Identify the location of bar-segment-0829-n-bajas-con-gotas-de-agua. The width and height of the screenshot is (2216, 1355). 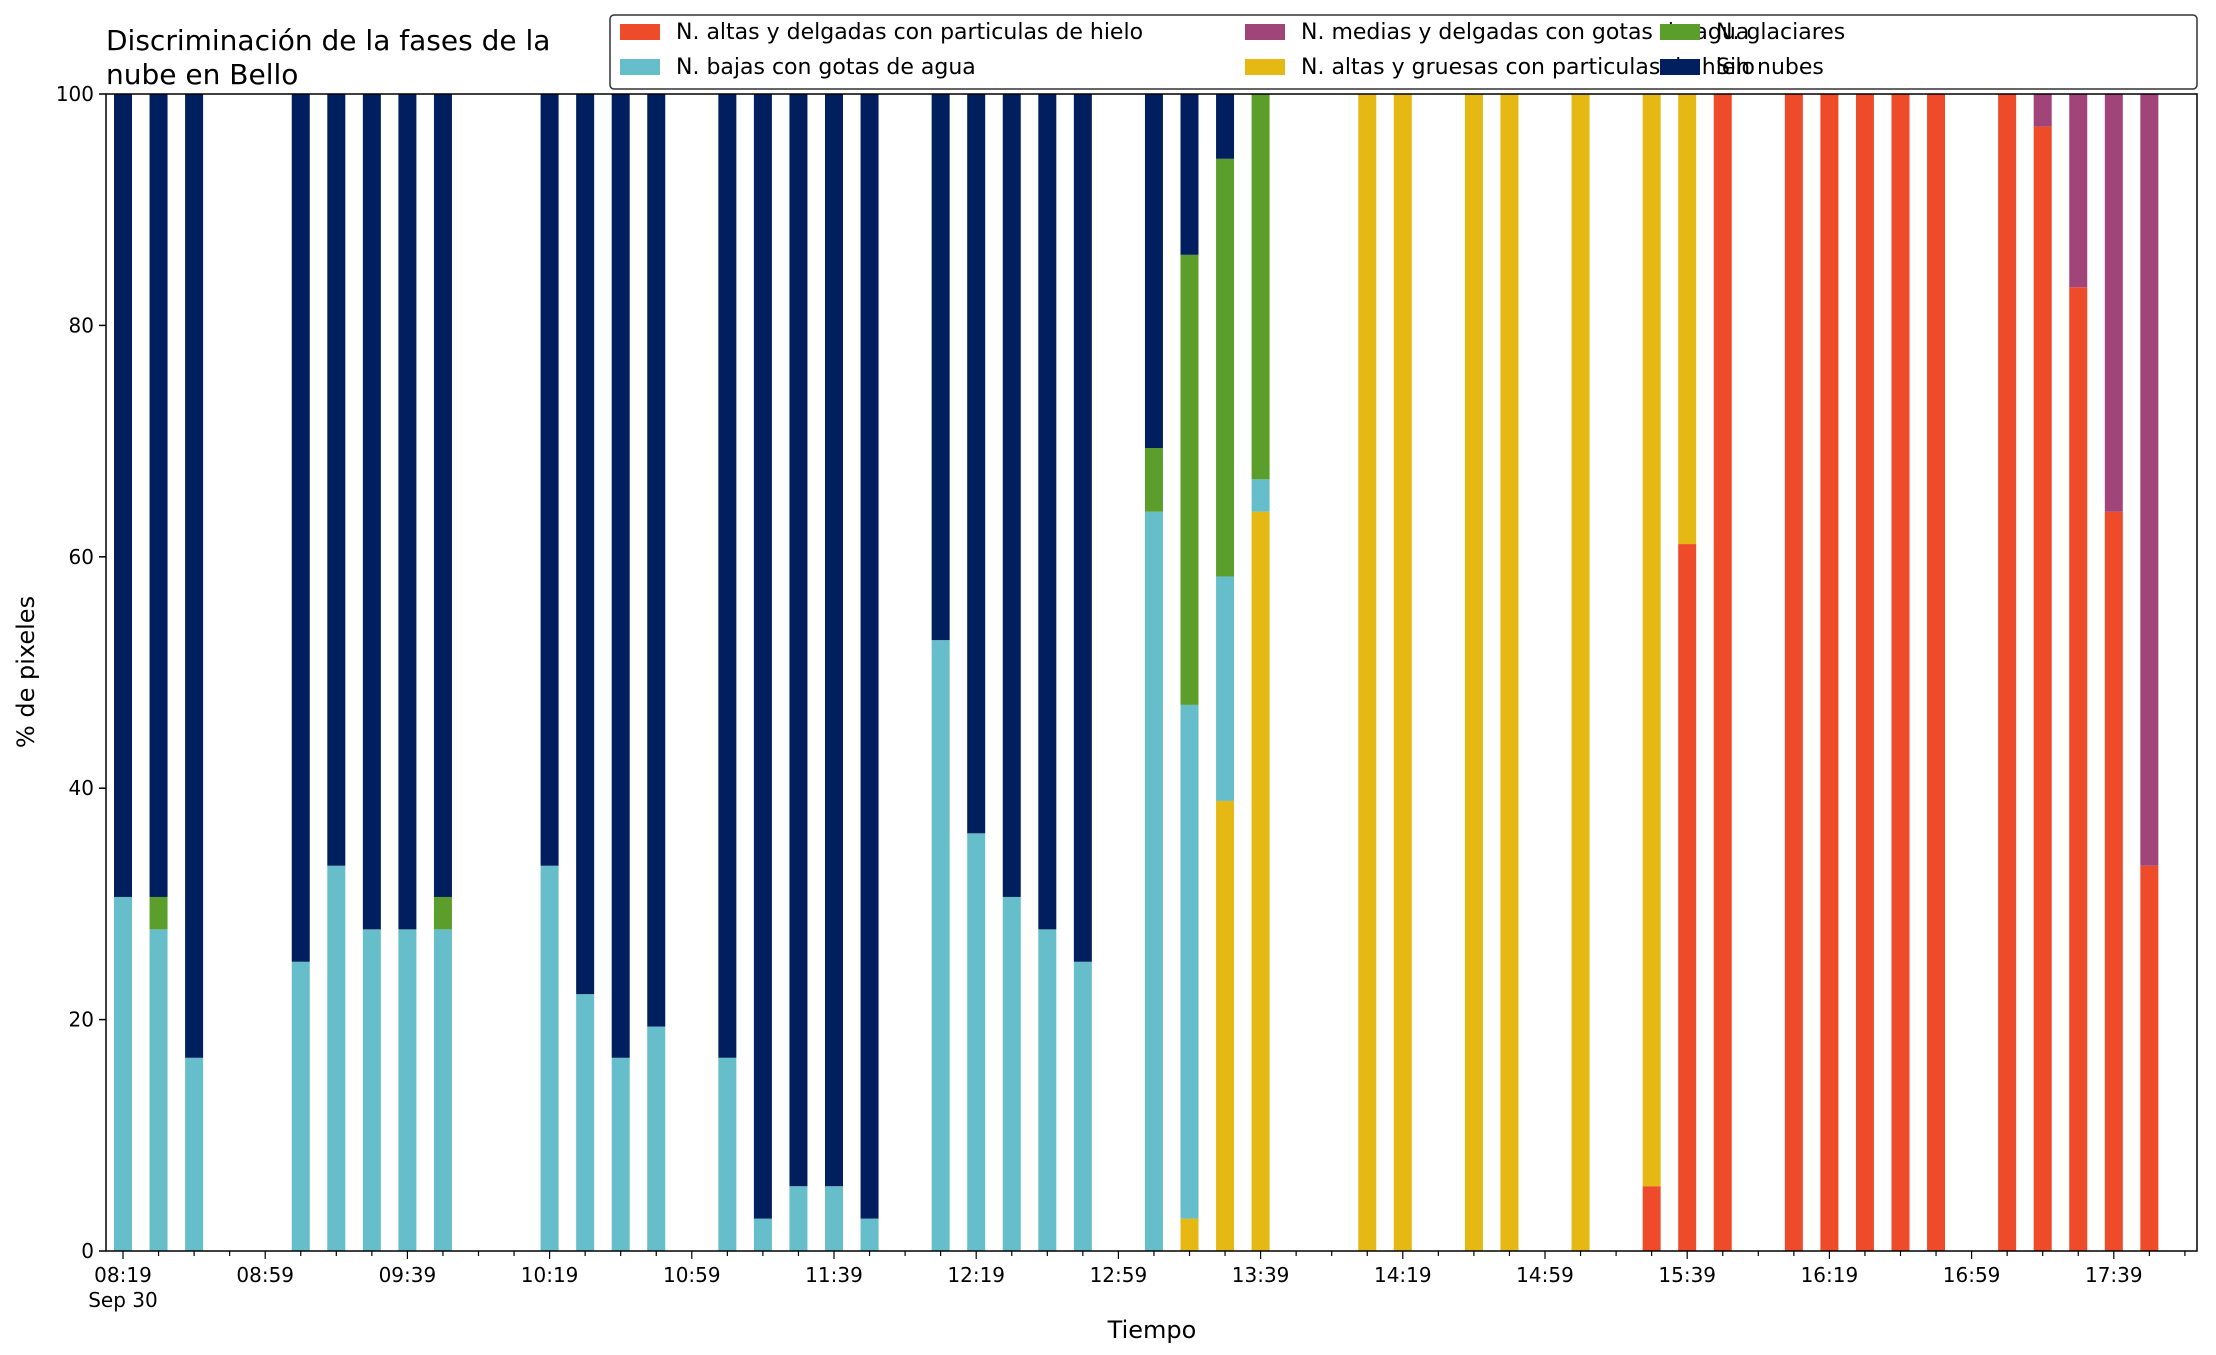
(158, 1090).